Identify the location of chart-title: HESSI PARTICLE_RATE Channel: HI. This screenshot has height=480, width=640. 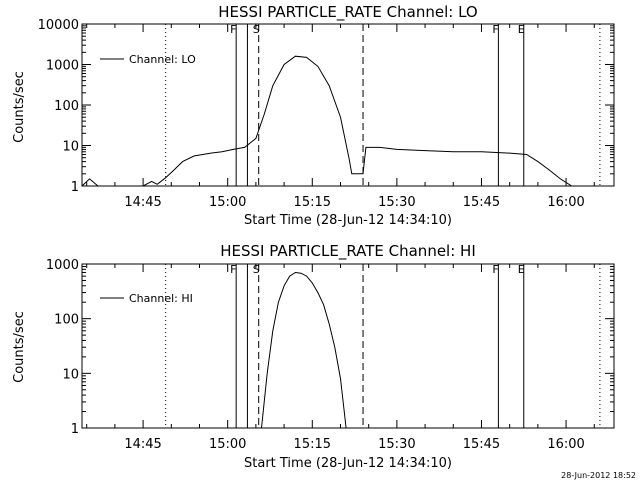
(348, 251).